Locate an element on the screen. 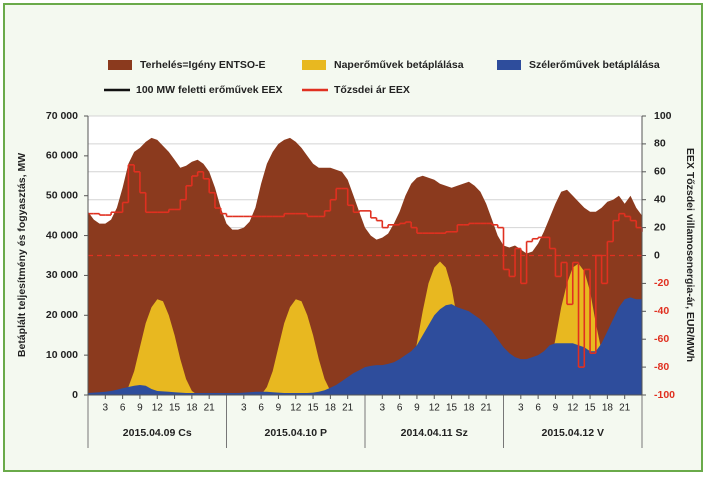 Image resolution: width=706 pixels, height=480 pixels. legend-label: 100 MW feletti erőművek EEX is located at coordinates (209, 90).